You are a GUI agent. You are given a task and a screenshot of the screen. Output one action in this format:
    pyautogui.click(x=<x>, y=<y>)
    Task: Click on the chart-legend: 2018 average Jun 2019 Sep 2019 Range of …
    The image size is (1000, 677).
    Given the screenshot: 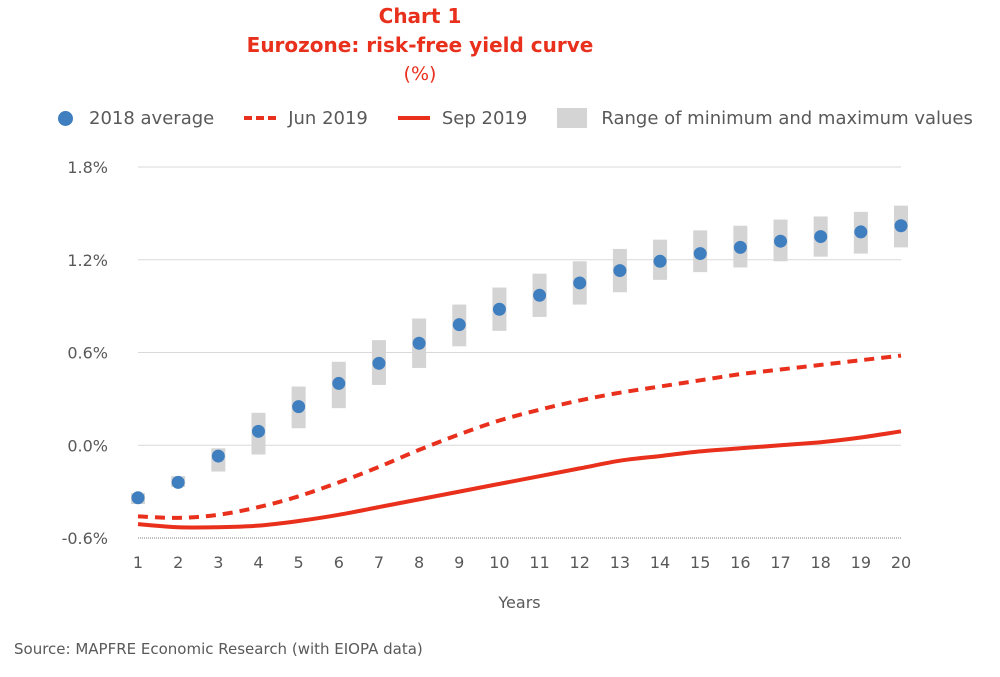 What is the action you would take?
    pyautogui.click(x=515, y=118)
    